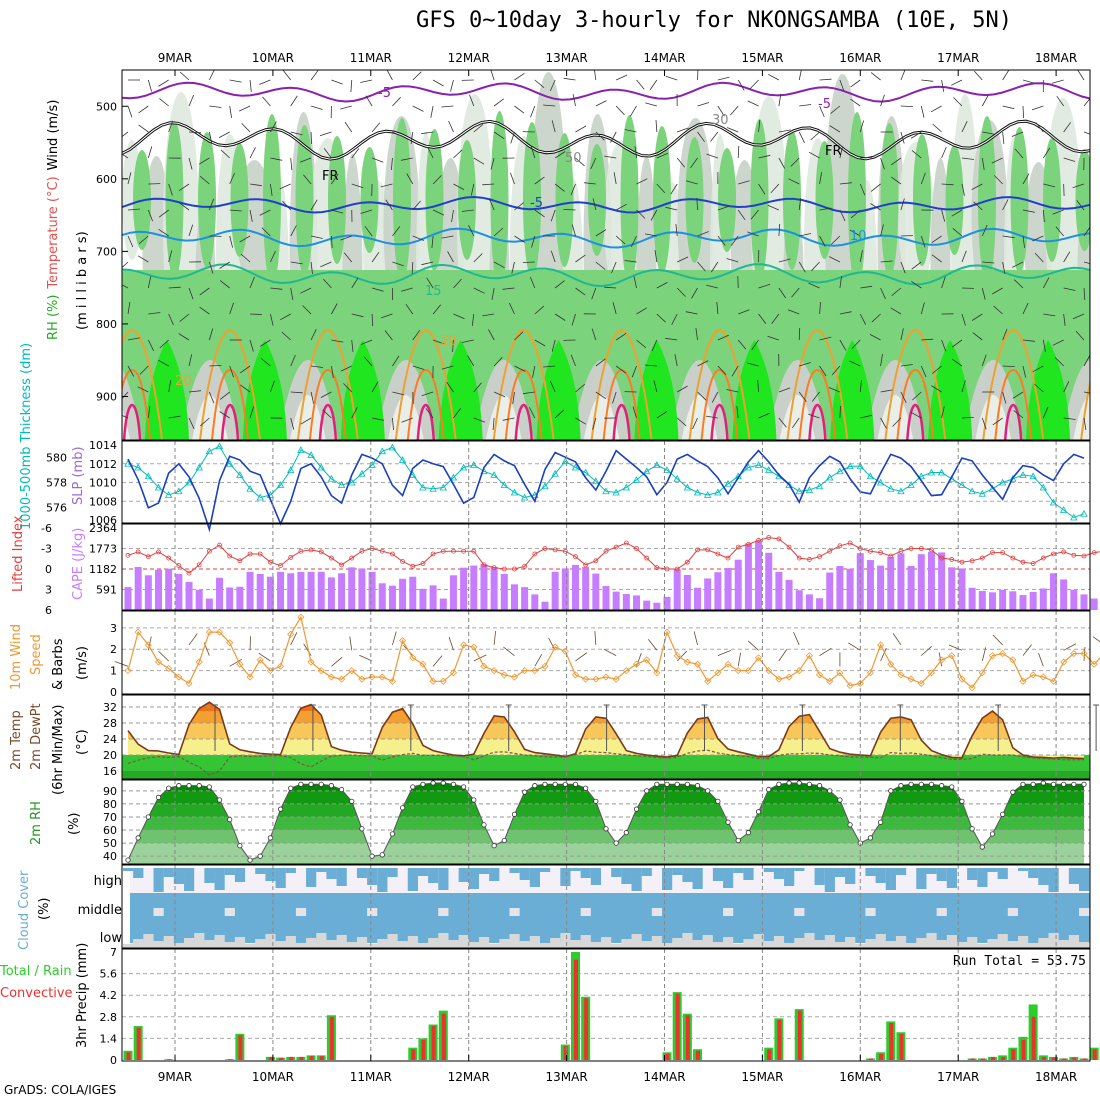  I want to click on isotherm-hot, so click(1013, 404).